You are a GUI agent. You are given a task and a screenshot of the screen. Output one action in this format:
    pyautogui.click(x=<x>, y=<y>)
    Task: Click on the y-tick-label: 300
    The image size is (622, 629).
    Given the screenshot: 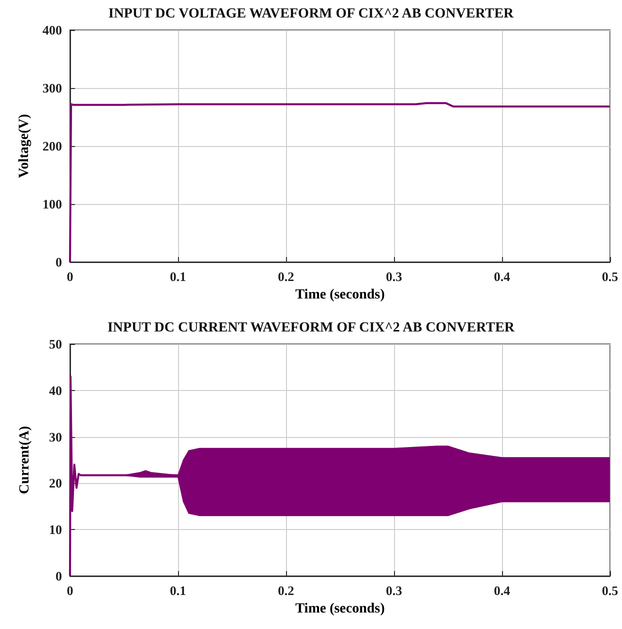 What is the action you would take?
    pyautogui.click(x=52, y=88)
    